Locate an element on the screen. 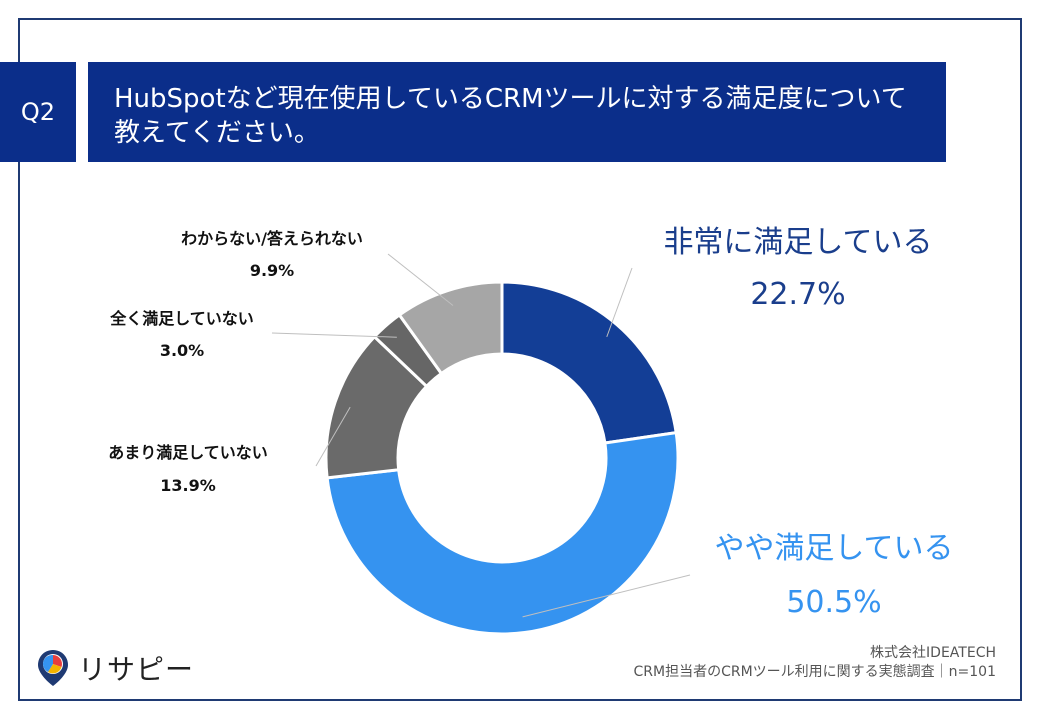 Image resolution: width=1040 pixels, height=720 pixels. slice-dont-know is located at coordinates (450, 328).